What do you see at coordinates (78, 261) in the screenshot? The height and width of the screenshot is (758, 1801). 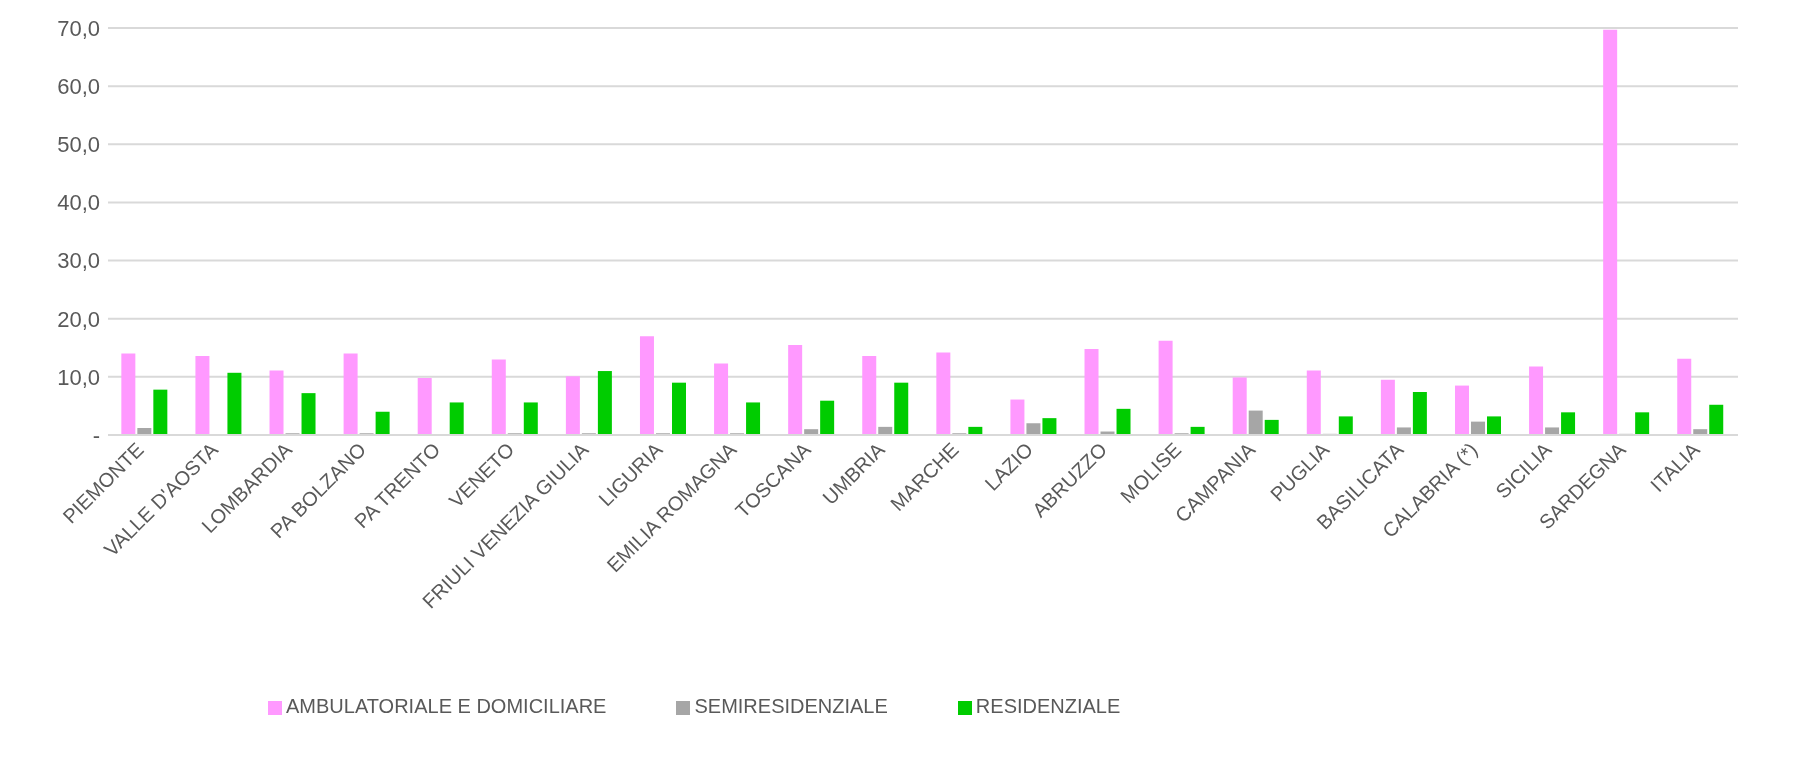 I see `y-tick-label: 30,0` at bounding box center [78, 261].